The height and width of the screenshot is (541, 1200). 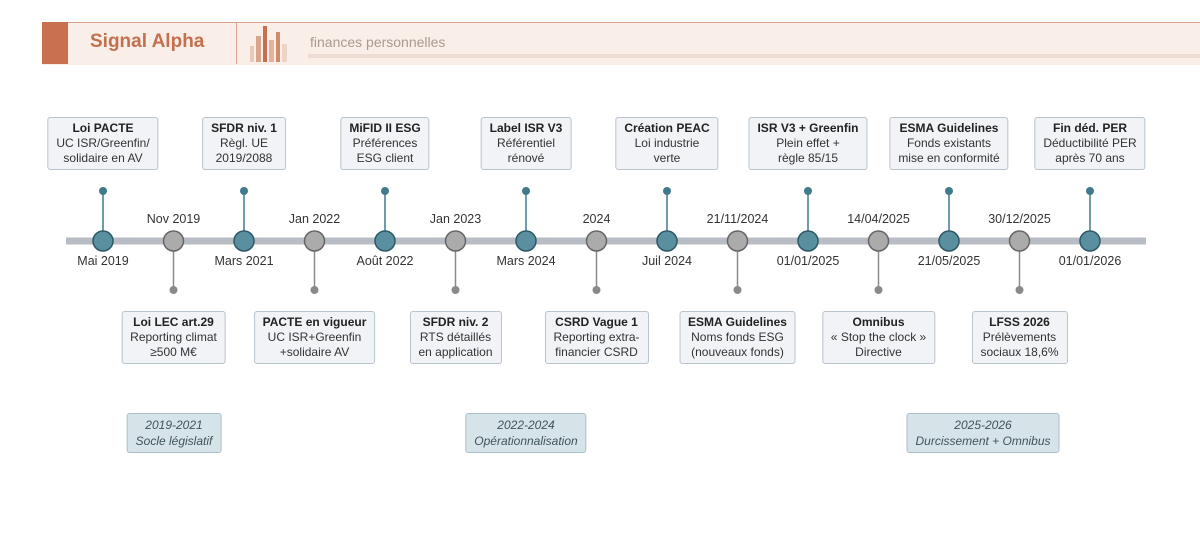 I want to click on event-date: Mai 2019, so click(x=103, y=261).